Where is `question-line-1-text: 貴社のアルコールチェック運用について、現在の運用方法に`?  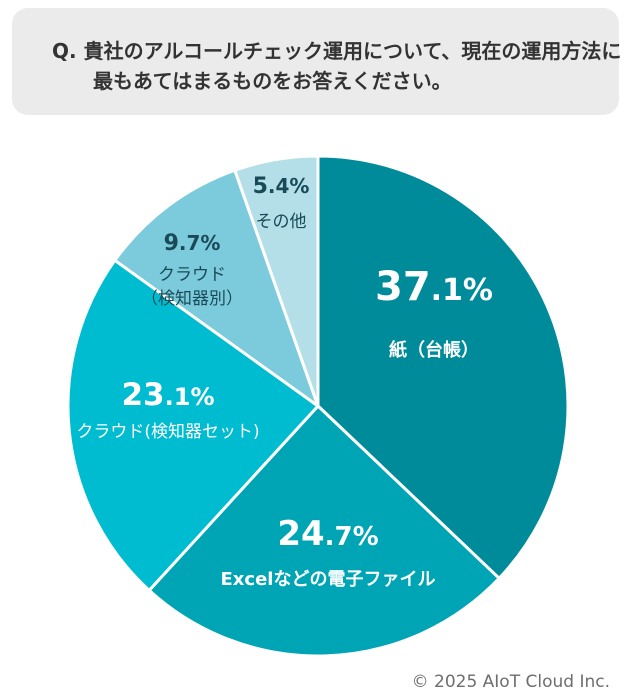 question-line-1-text: 貴社のアルコールチェック運用について、現在の運用方法に is located at coordinates (352, 51).